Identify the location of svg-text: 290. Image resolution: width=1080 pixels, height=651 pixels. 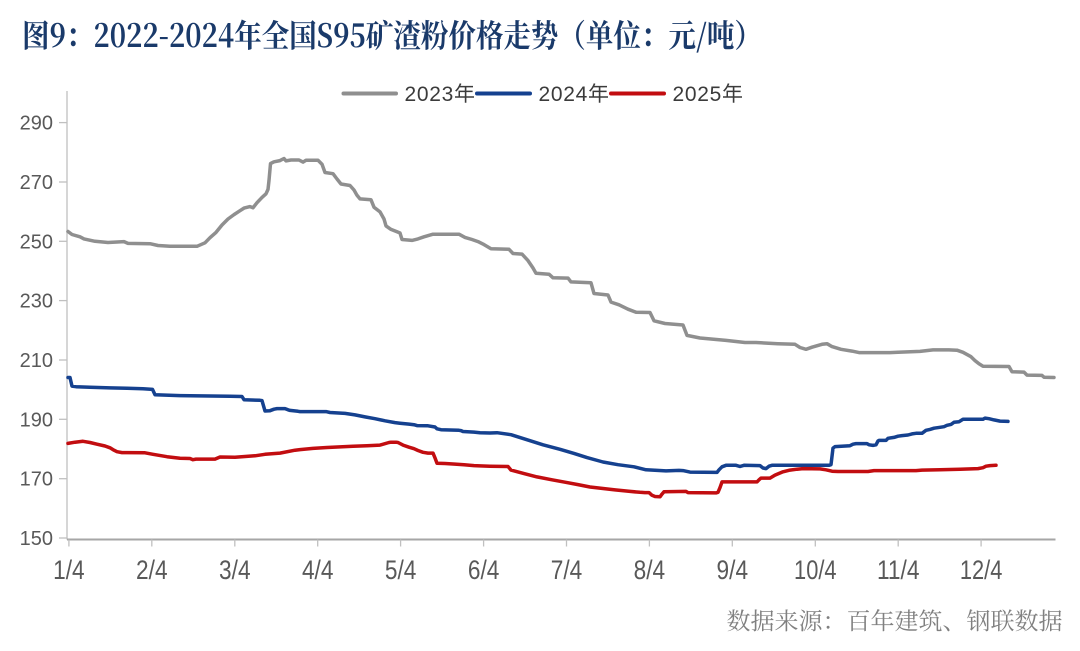
(36, 124).